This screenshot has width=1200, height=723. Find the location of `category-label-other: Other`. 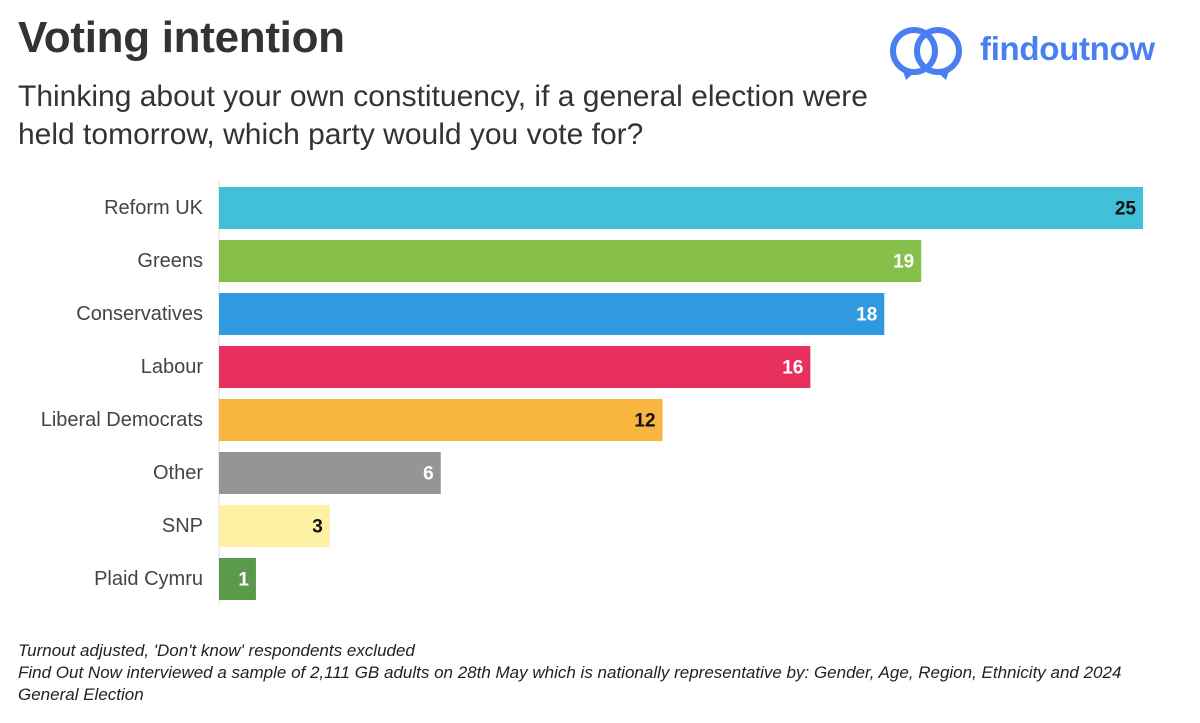

category-label-other: Other is located at coordinates (178, 473).